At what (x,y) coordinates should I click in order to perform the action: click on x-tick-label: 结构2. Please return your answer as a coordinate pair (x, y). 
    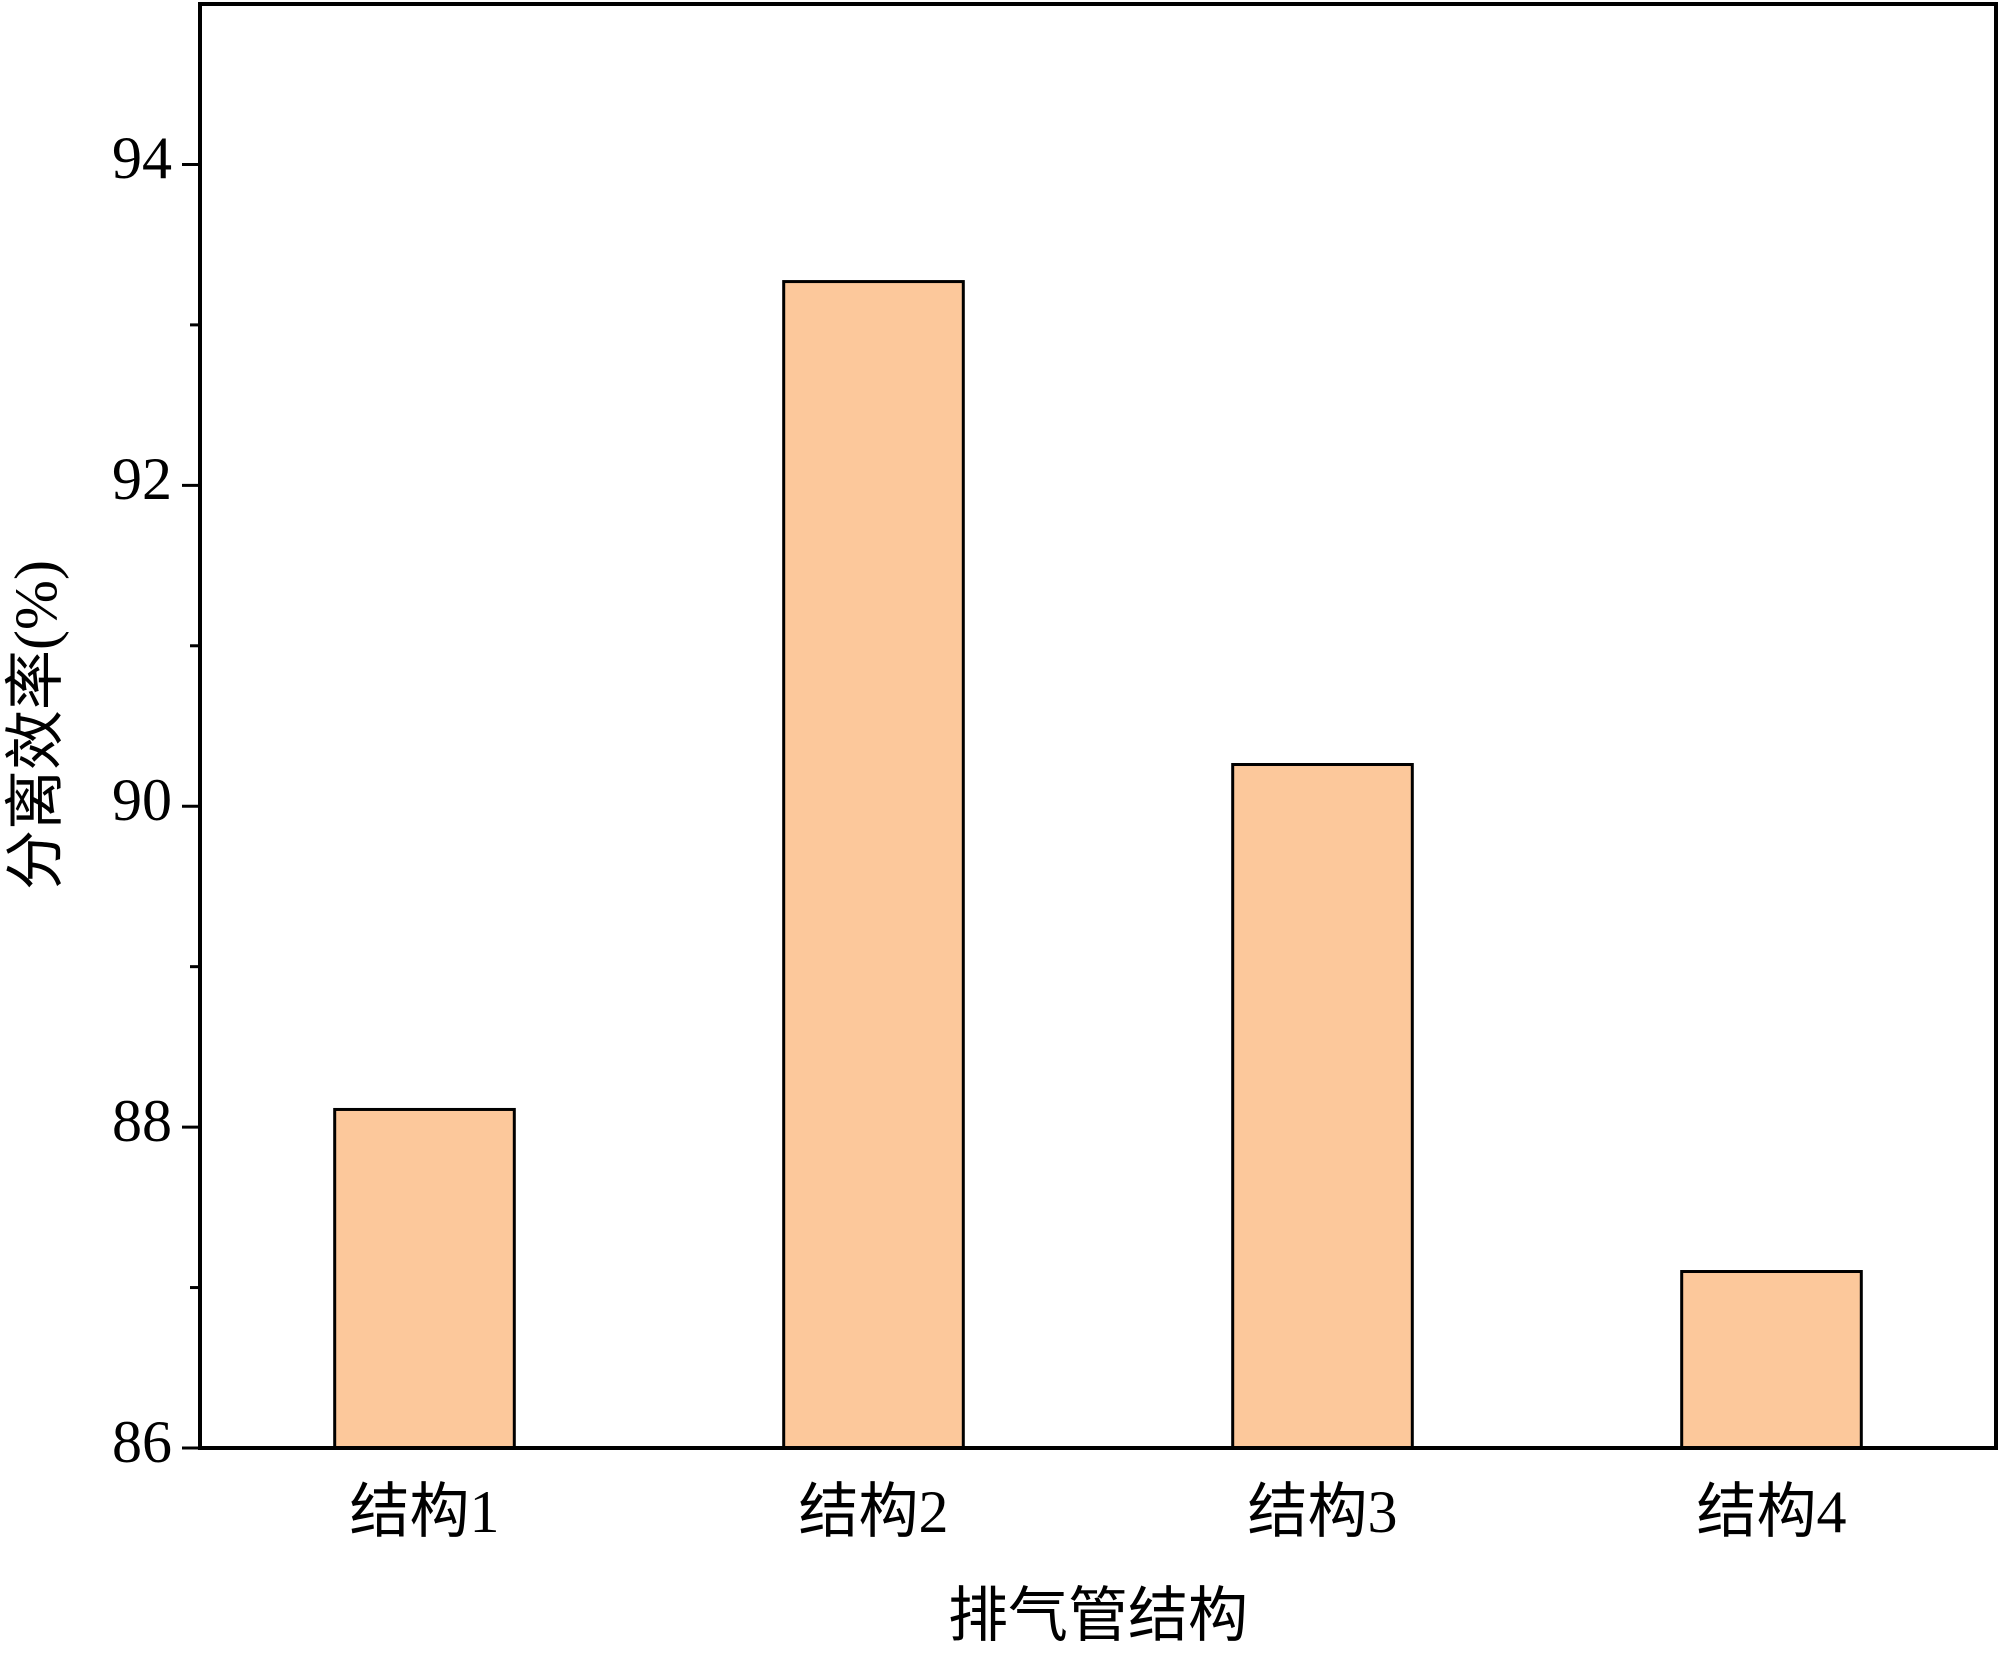
    Looking at the image, I should click on (874, 1512).